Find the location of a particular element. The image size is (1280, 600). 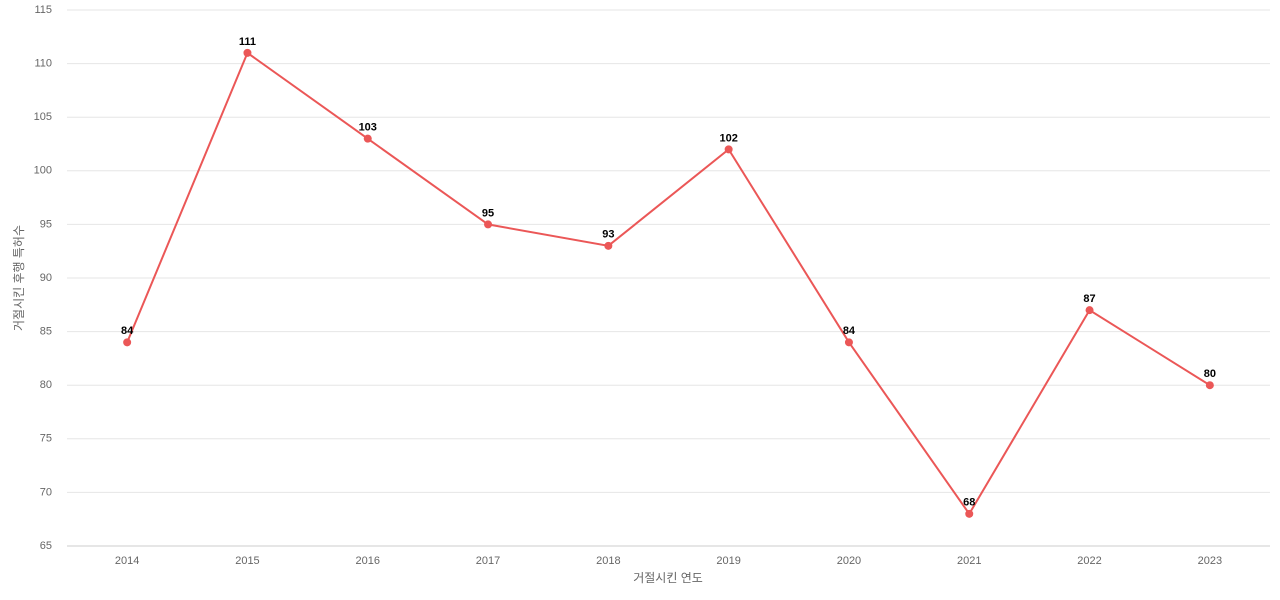

y-tick-label: 100 is located at coordinates (43, 171).